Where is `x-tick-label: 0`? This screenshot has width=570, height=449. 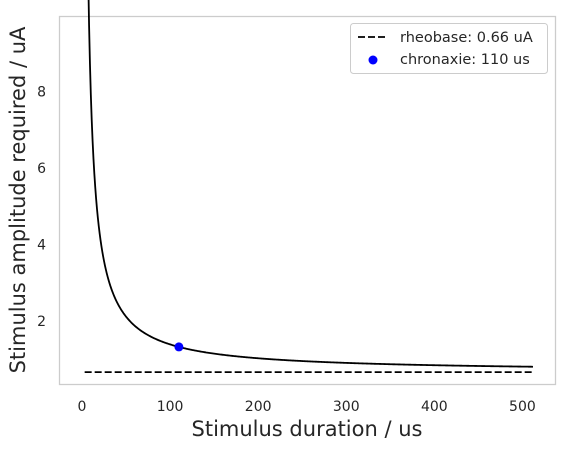 x-tick-label: 0 is located at coordinates (82, 407).